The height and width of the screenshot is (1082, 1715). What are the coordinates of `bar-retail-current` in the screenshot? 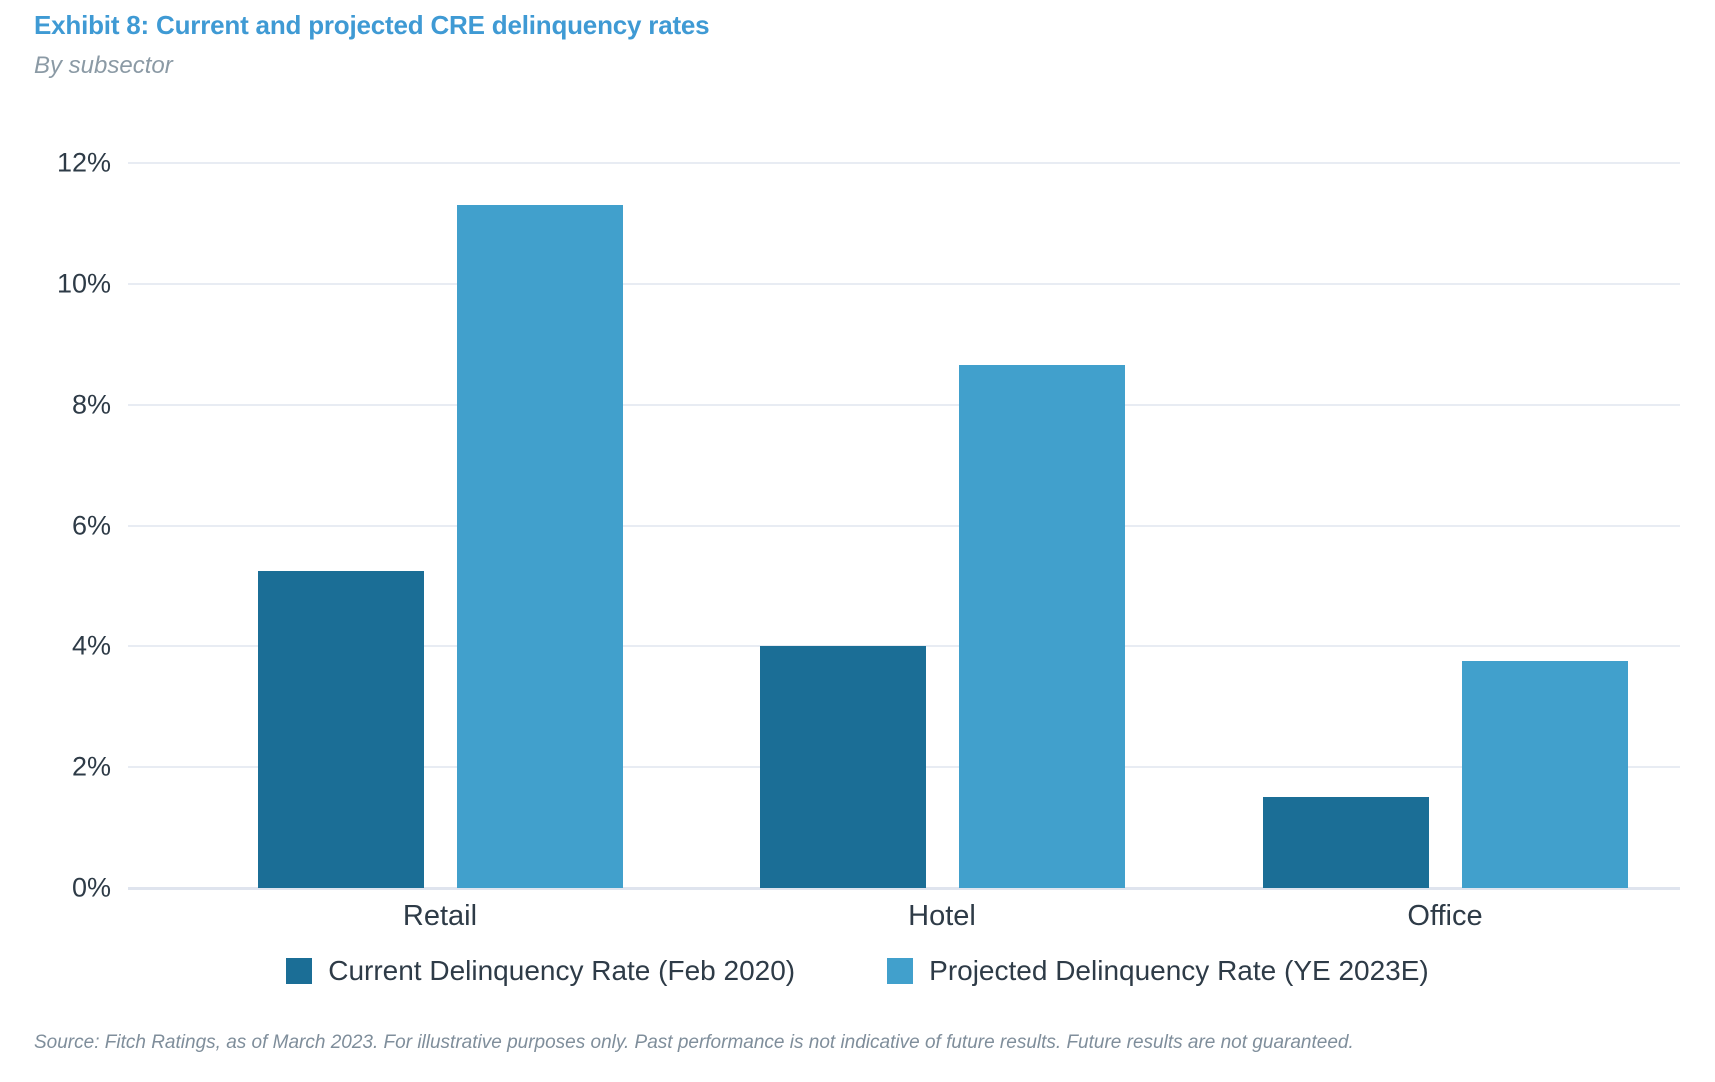 It's located at (340, 729).